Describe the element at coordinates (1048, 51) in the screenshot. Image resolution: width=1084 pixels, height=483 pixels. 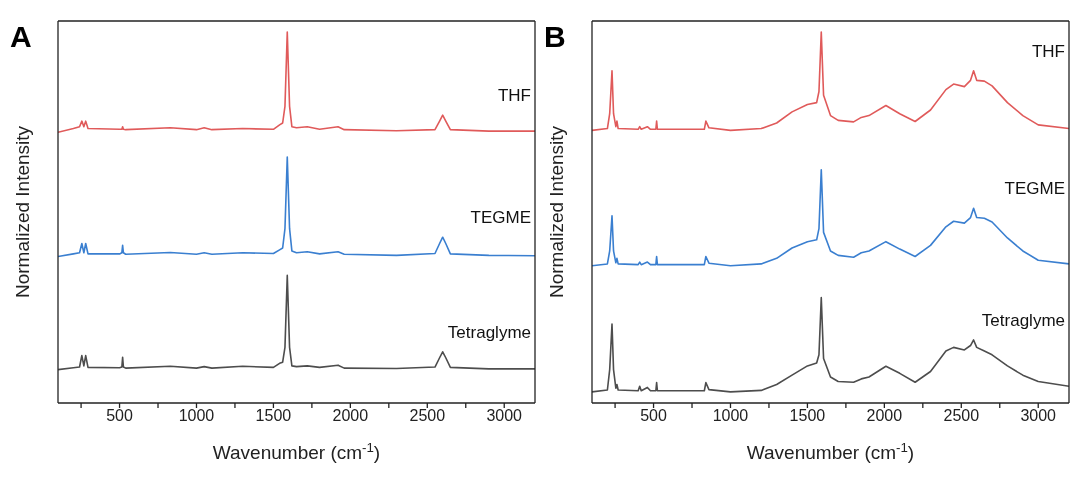
I see `text: THF` at that location.